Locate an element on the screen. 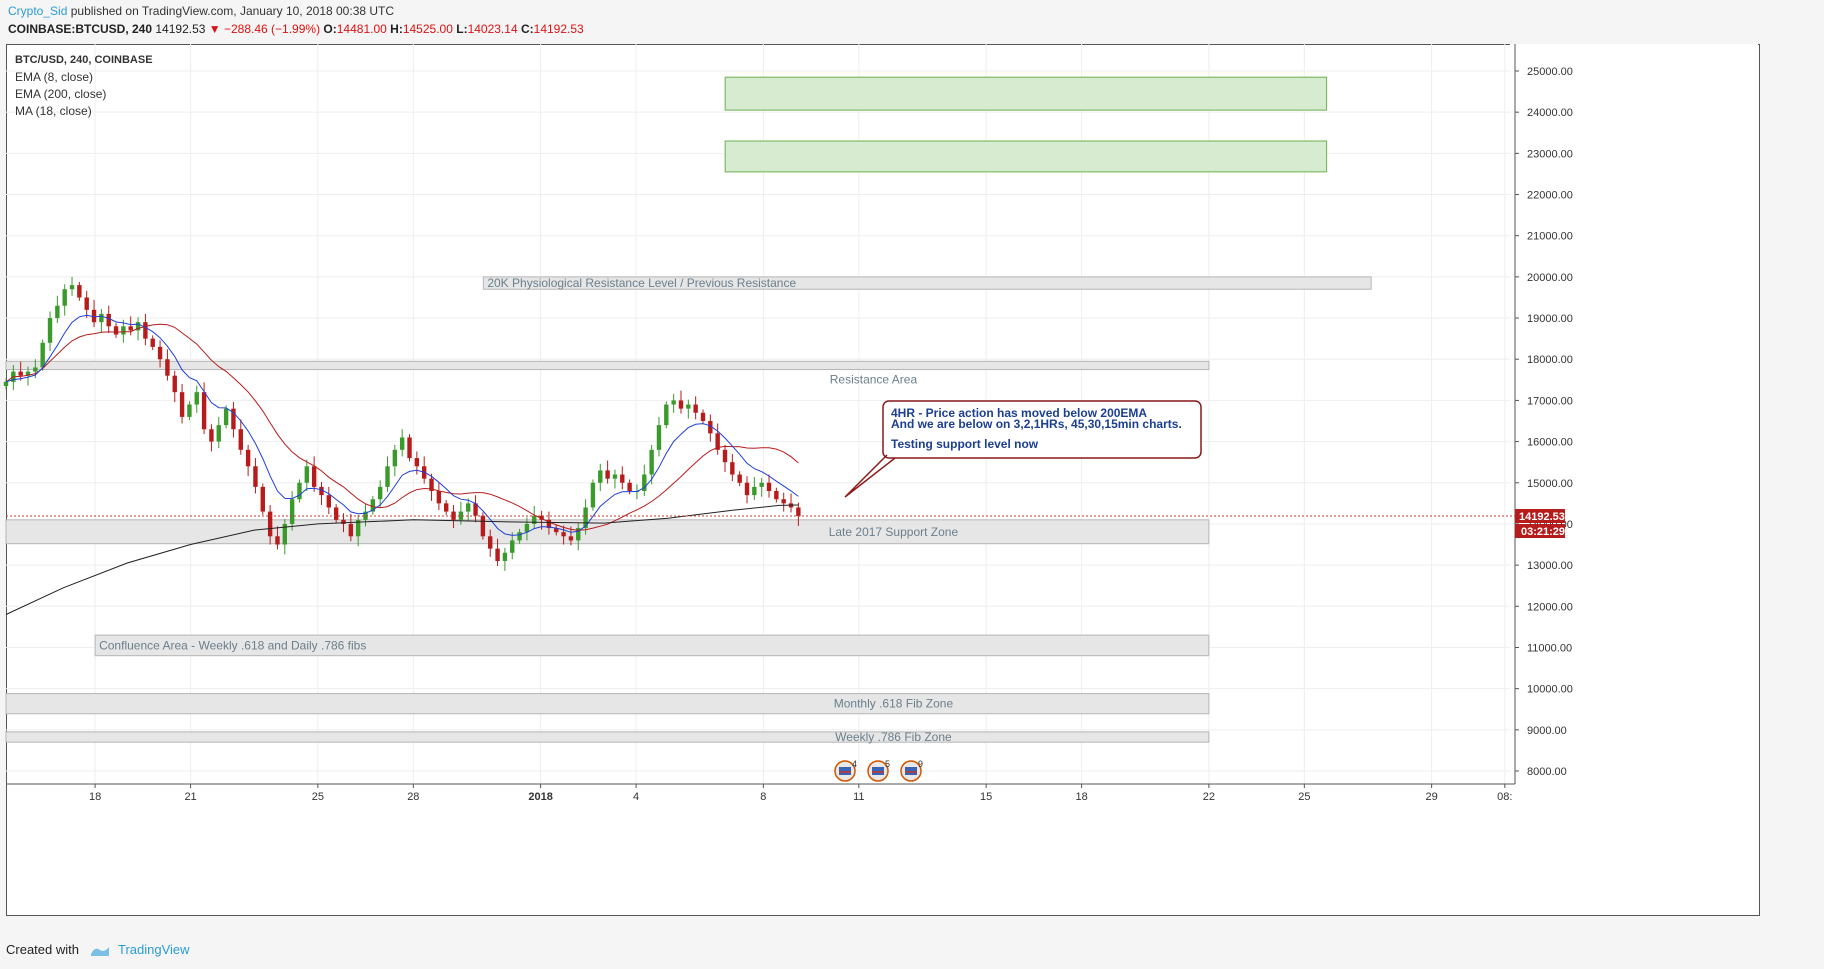 Image resolution: width=1824 pixels, height=969 pixels. event-count: 5 is located at coordinates (887, 764).